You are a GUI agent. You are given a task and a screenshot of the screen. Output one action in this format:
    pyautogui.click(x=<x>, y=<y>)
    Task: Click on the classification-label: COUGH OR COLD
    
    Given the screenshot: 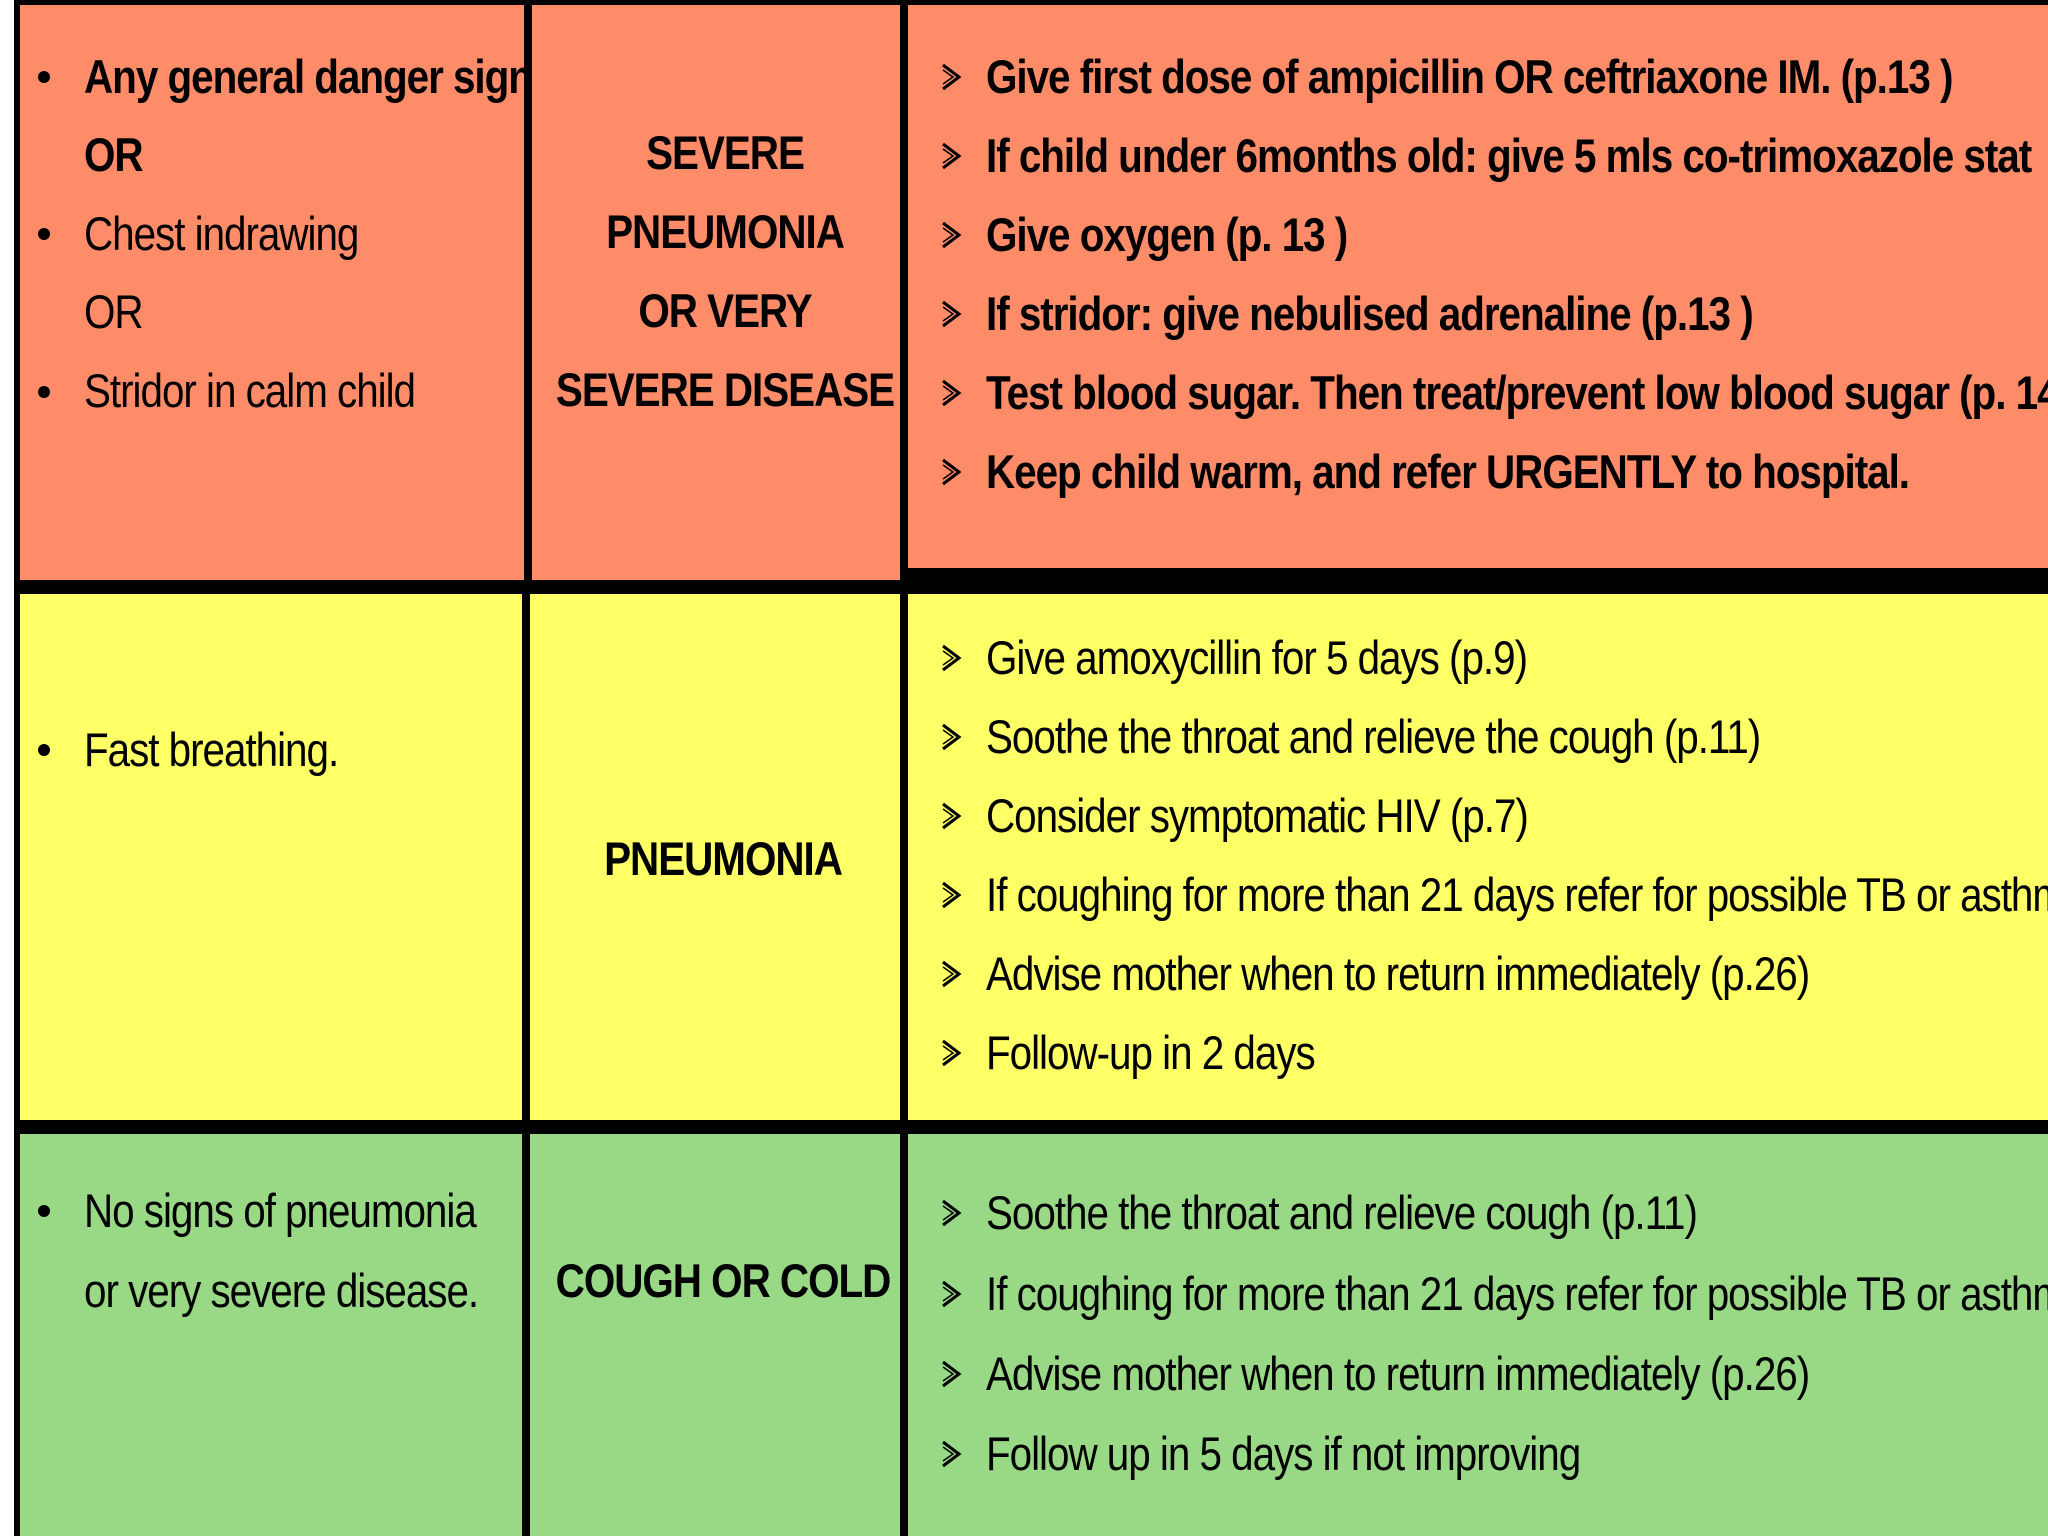 What is the action you would take?
    pyautogui.click(x=723, y=1280)
    